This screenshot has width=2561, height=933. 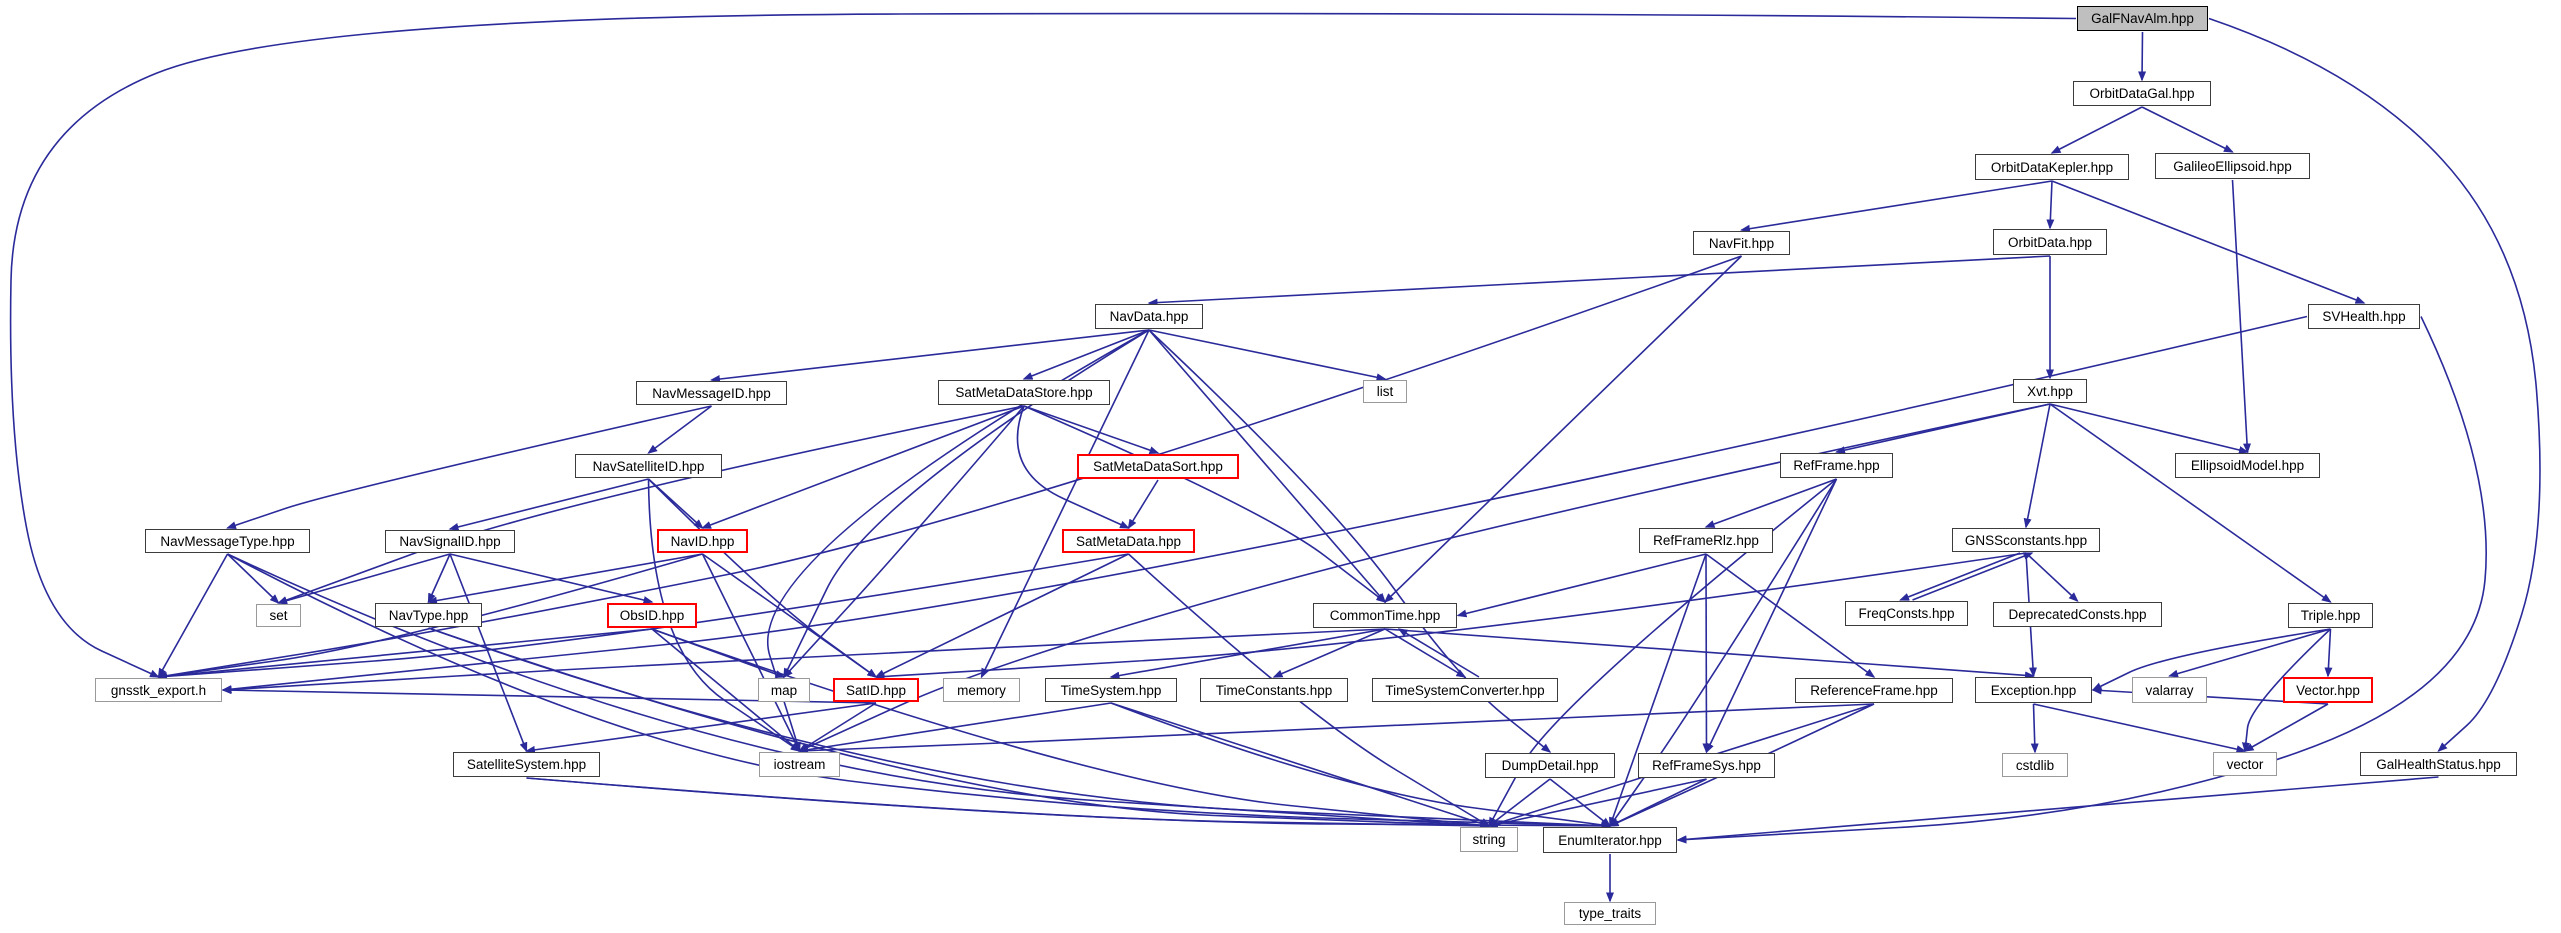 I want to click on graph-node-FreqConsts: FreqConsts.hpp, so click(x=1906, y=613).